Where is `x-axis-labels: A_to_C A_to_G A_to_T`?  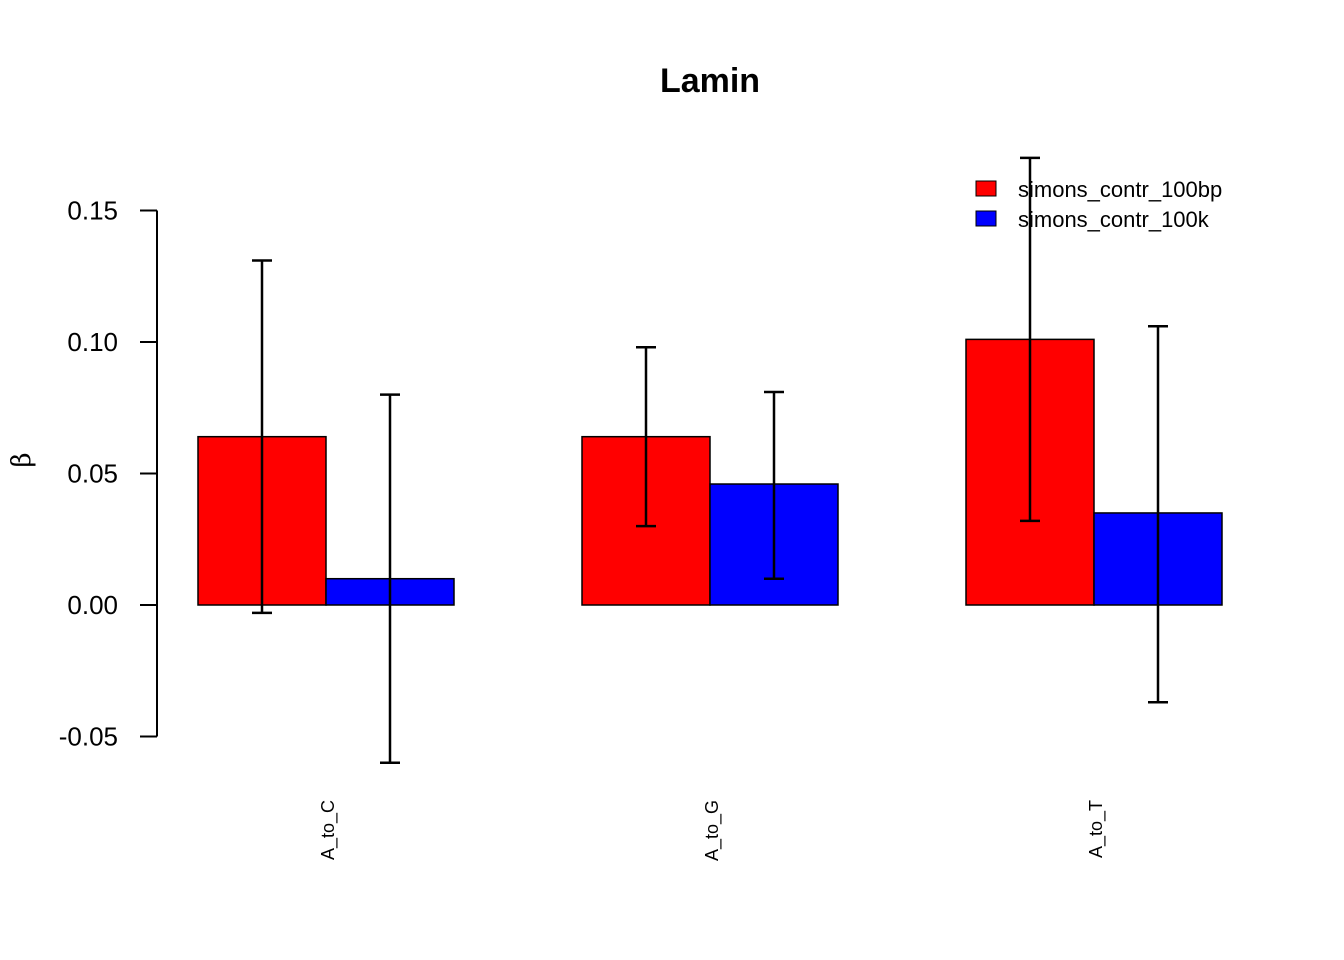 x-axis-labels: A_to_C A_to_G A_to_T is located at coordinates (712, 830).